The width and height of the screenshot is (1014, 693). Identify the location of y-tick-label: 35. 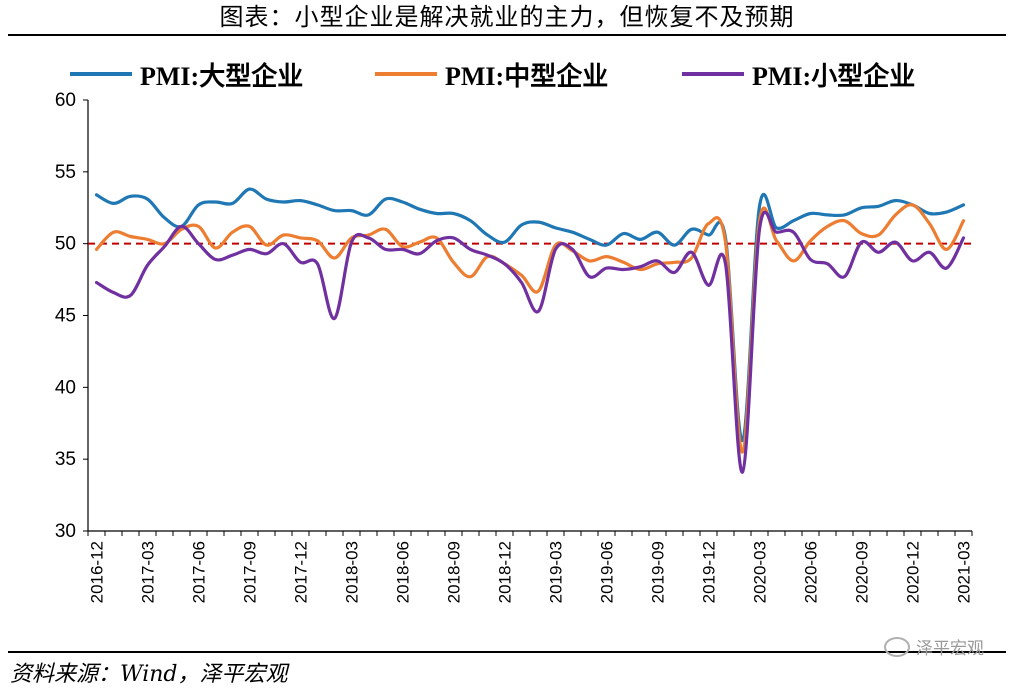
(65, 459).